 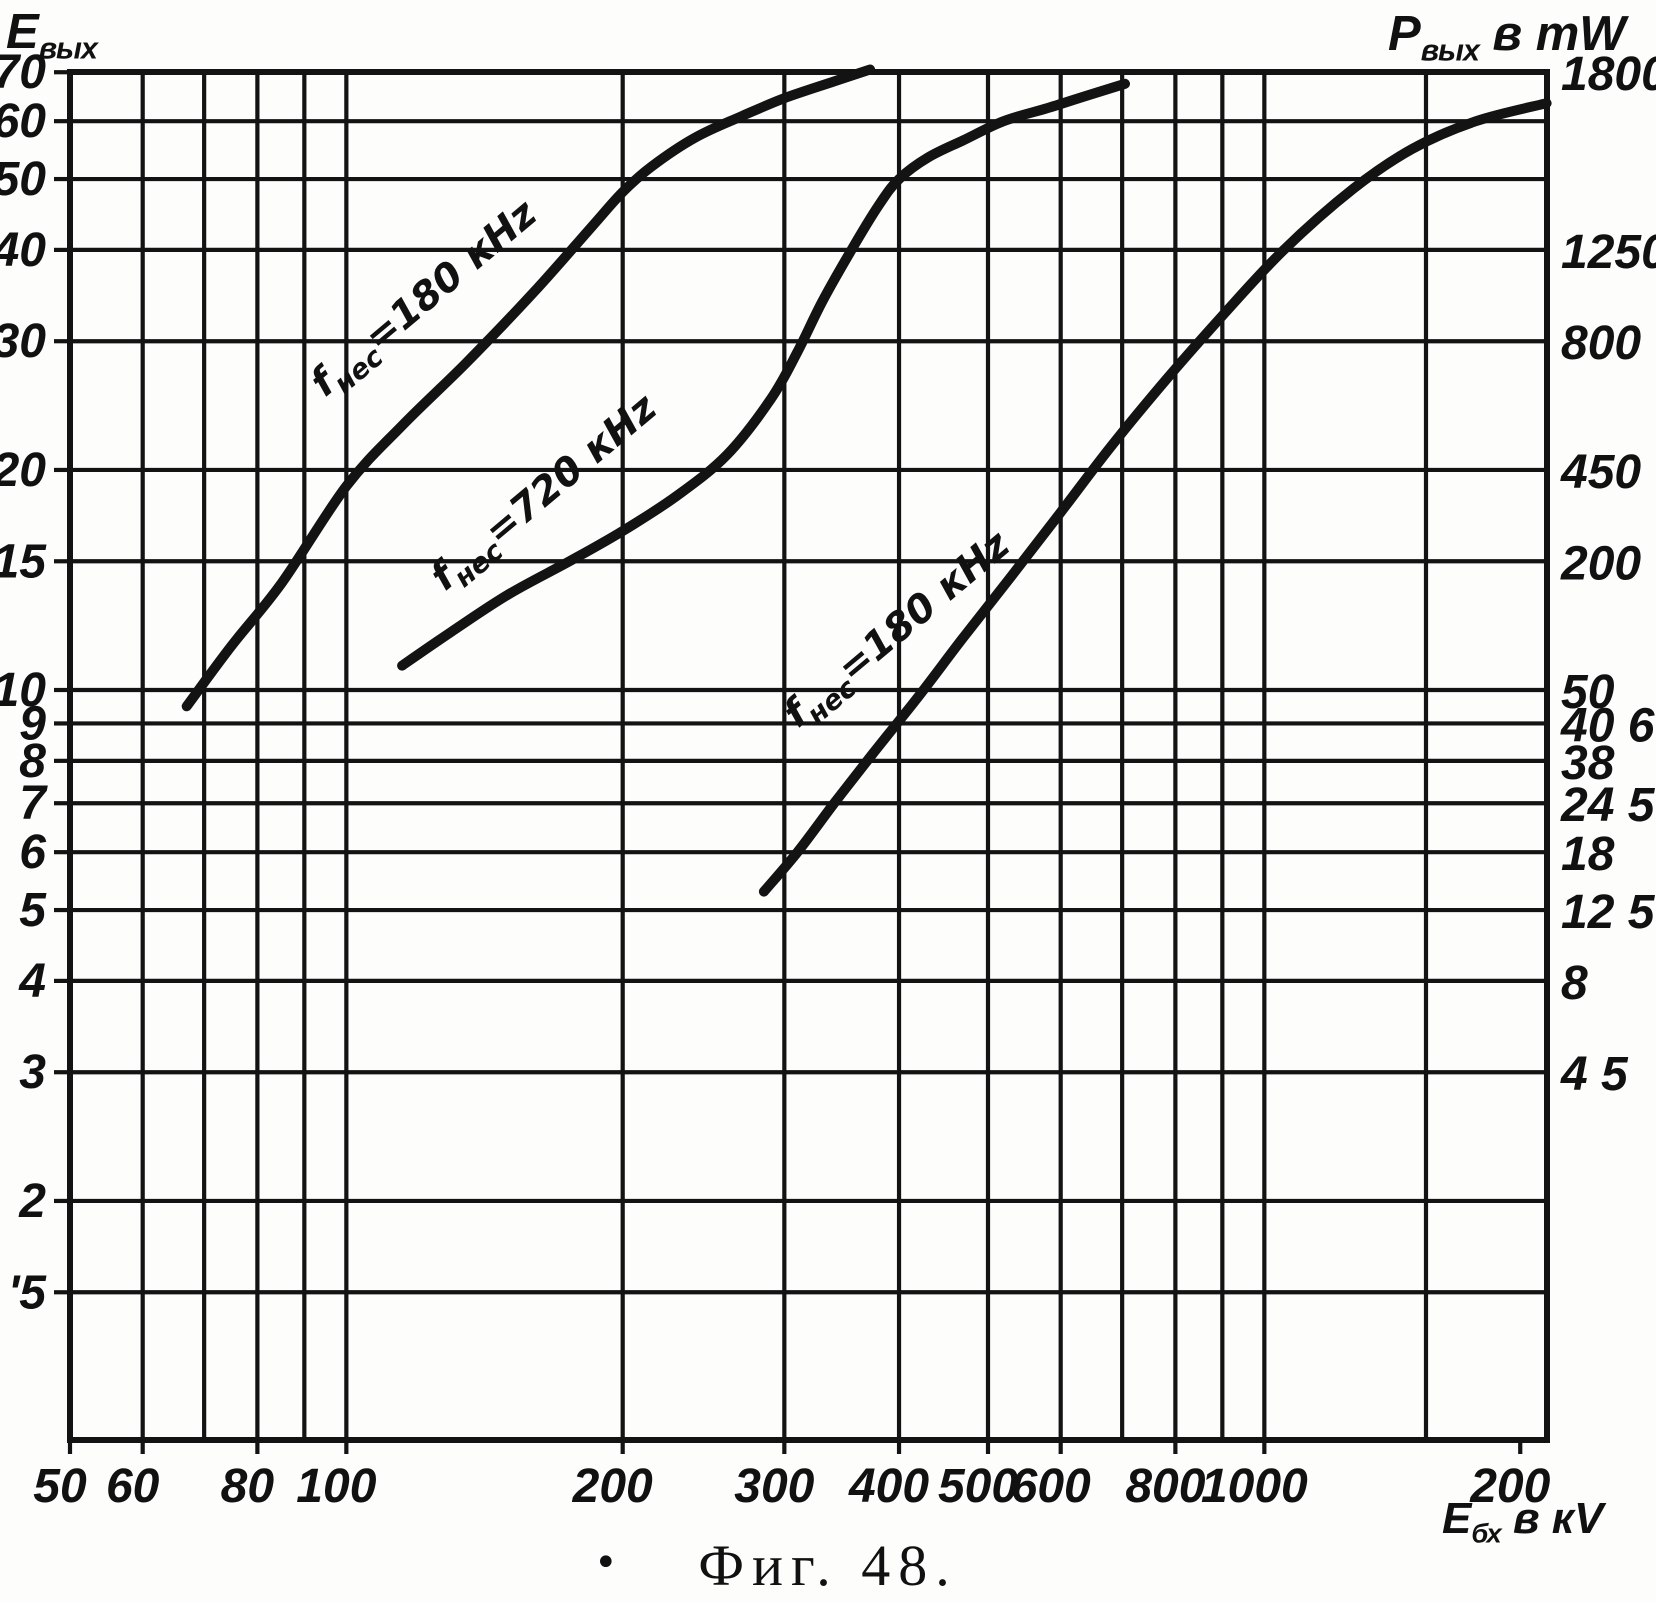 I want to click on y-axis-tick-label-6: 6, so click(x=32, y=852).